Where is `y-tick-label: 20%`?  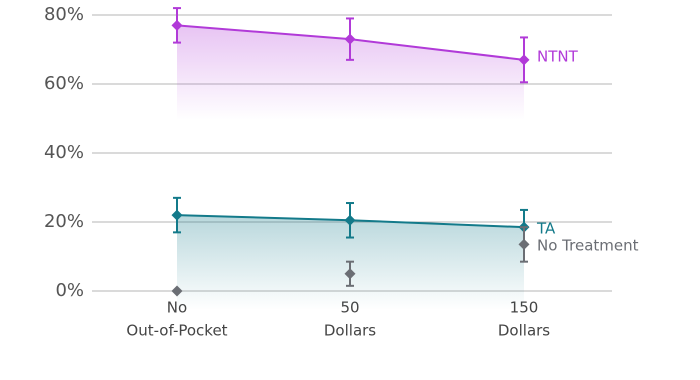 y-tick-label: 20% is located at coordinates (64, 221).